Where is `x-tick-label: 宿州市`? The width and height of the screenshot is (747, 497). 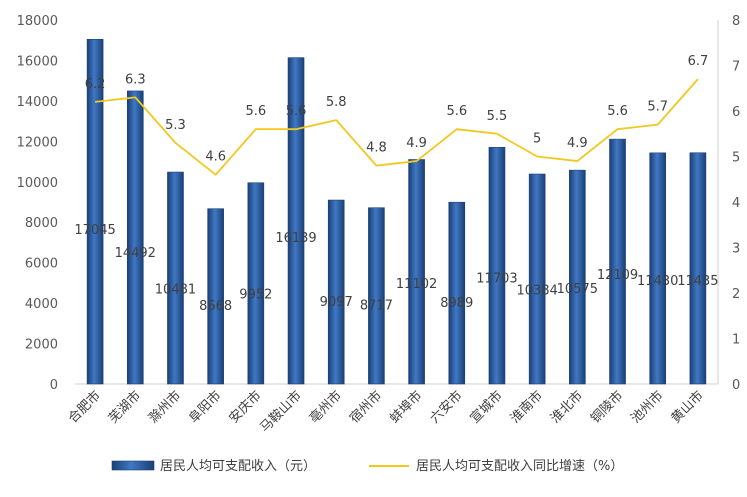
x-tick-label: 宿州市 is located at coordinates (365, 407).